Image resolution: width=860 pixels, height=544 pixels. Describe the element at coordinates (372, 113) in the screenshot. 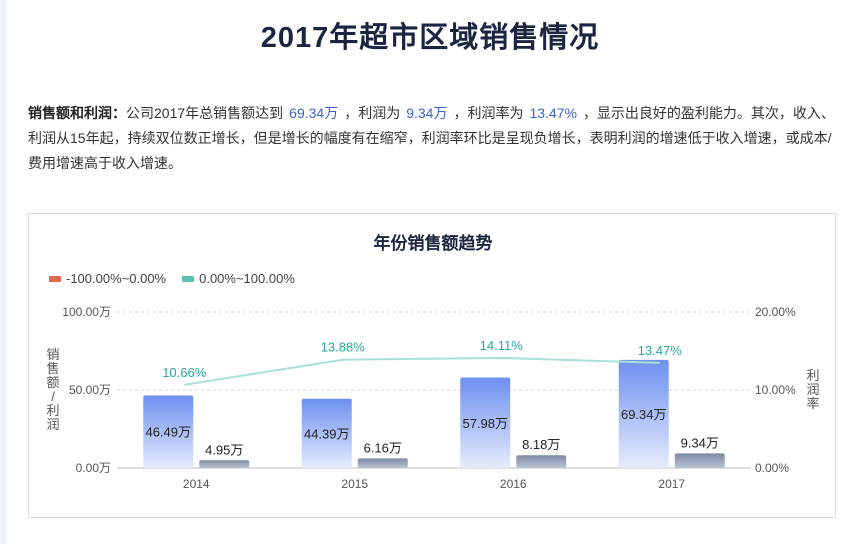

I see `summary-text-2: ，利润为` at that location.